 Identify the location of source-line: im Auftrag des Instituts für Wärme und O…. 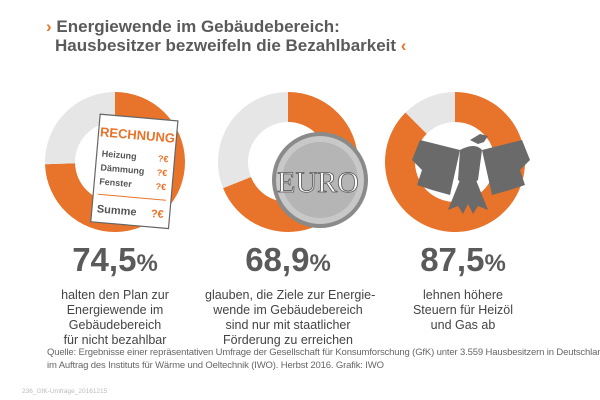
(215, 365).